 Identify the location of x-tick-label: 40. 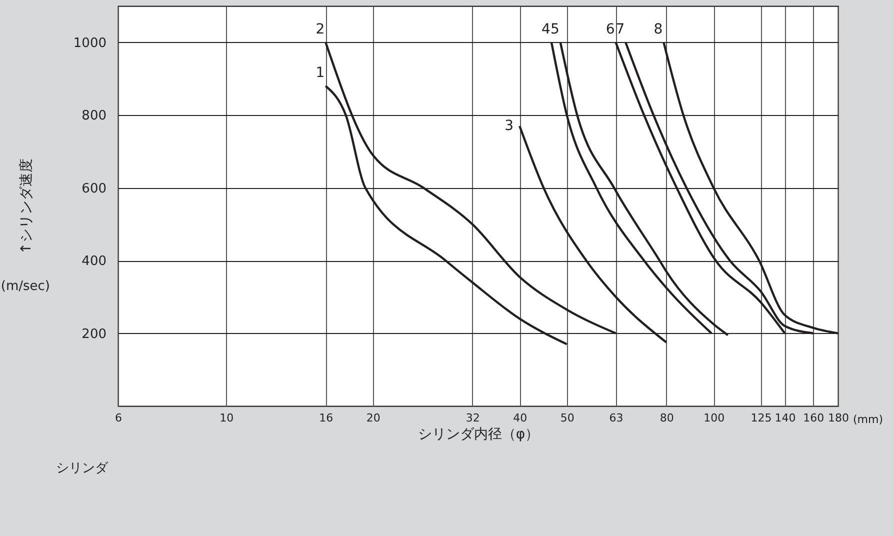
(520, 418).